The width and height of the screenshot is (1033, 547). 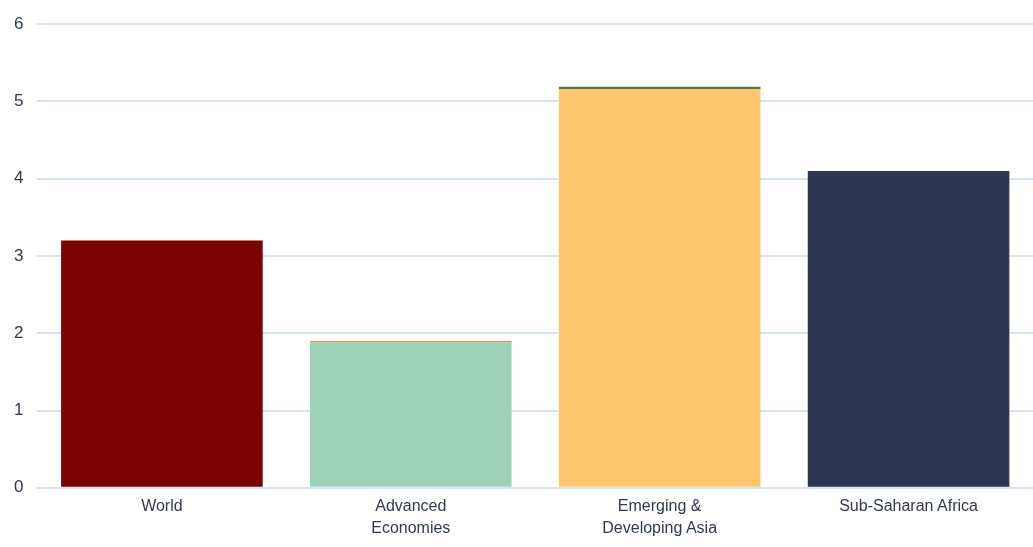 I want to click on y-tick-label: 1, so click(x=18, y=410).